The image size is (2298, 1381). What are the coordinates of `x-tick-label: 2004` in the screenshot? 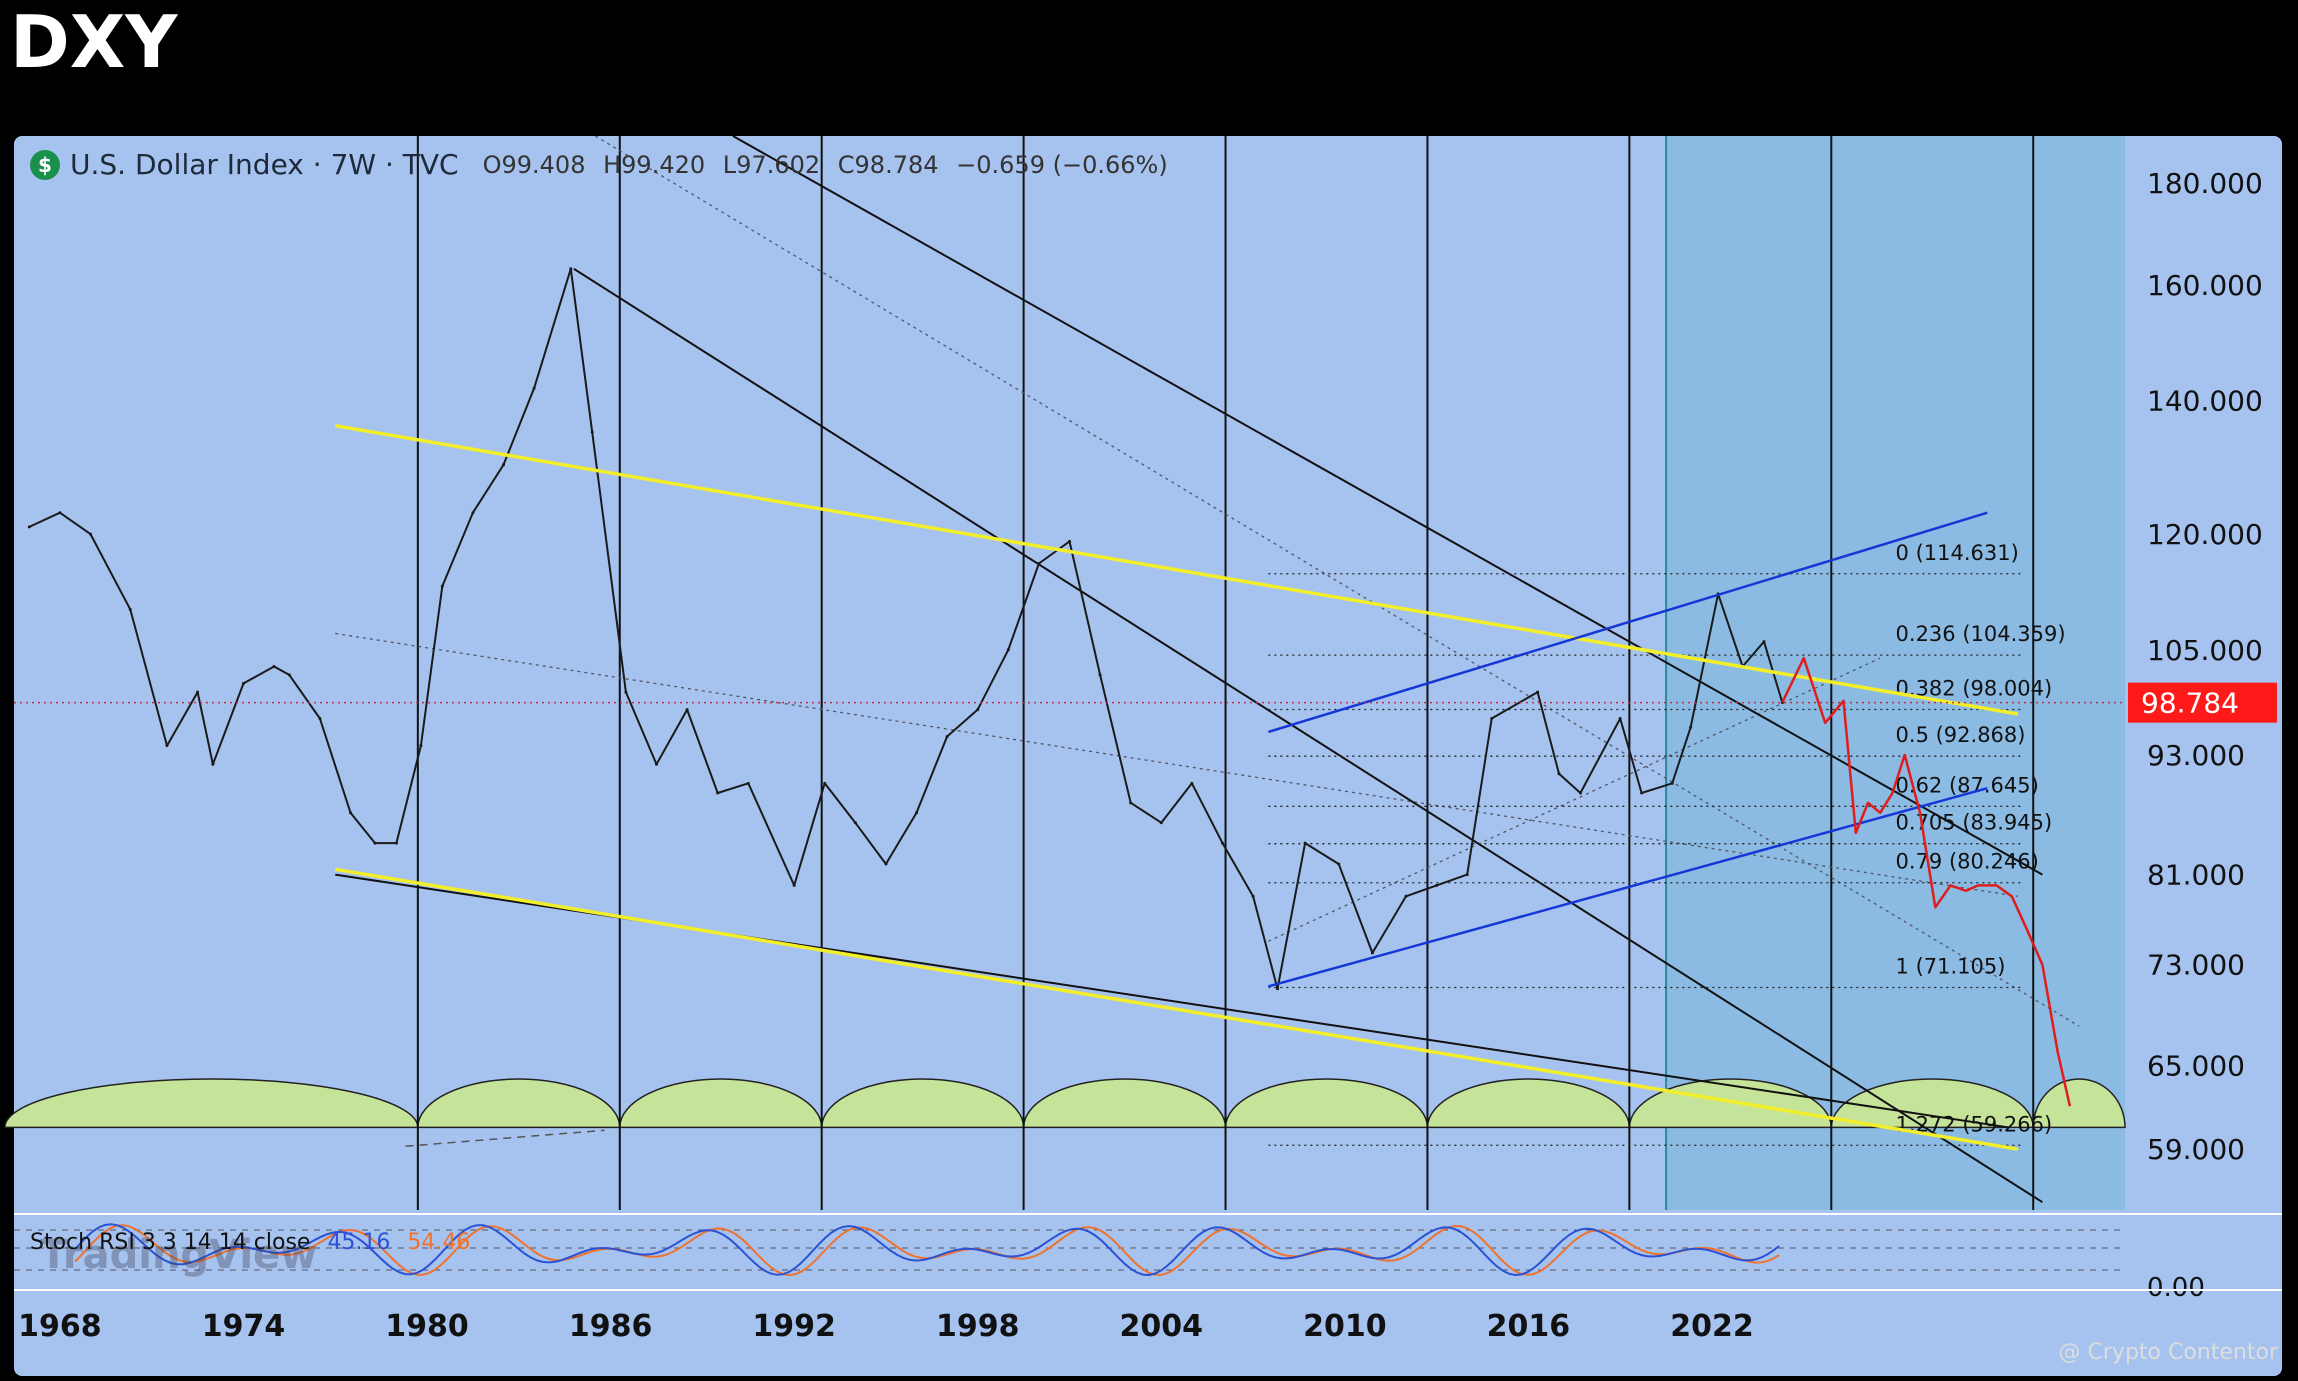 It's located at (1162, 1326).